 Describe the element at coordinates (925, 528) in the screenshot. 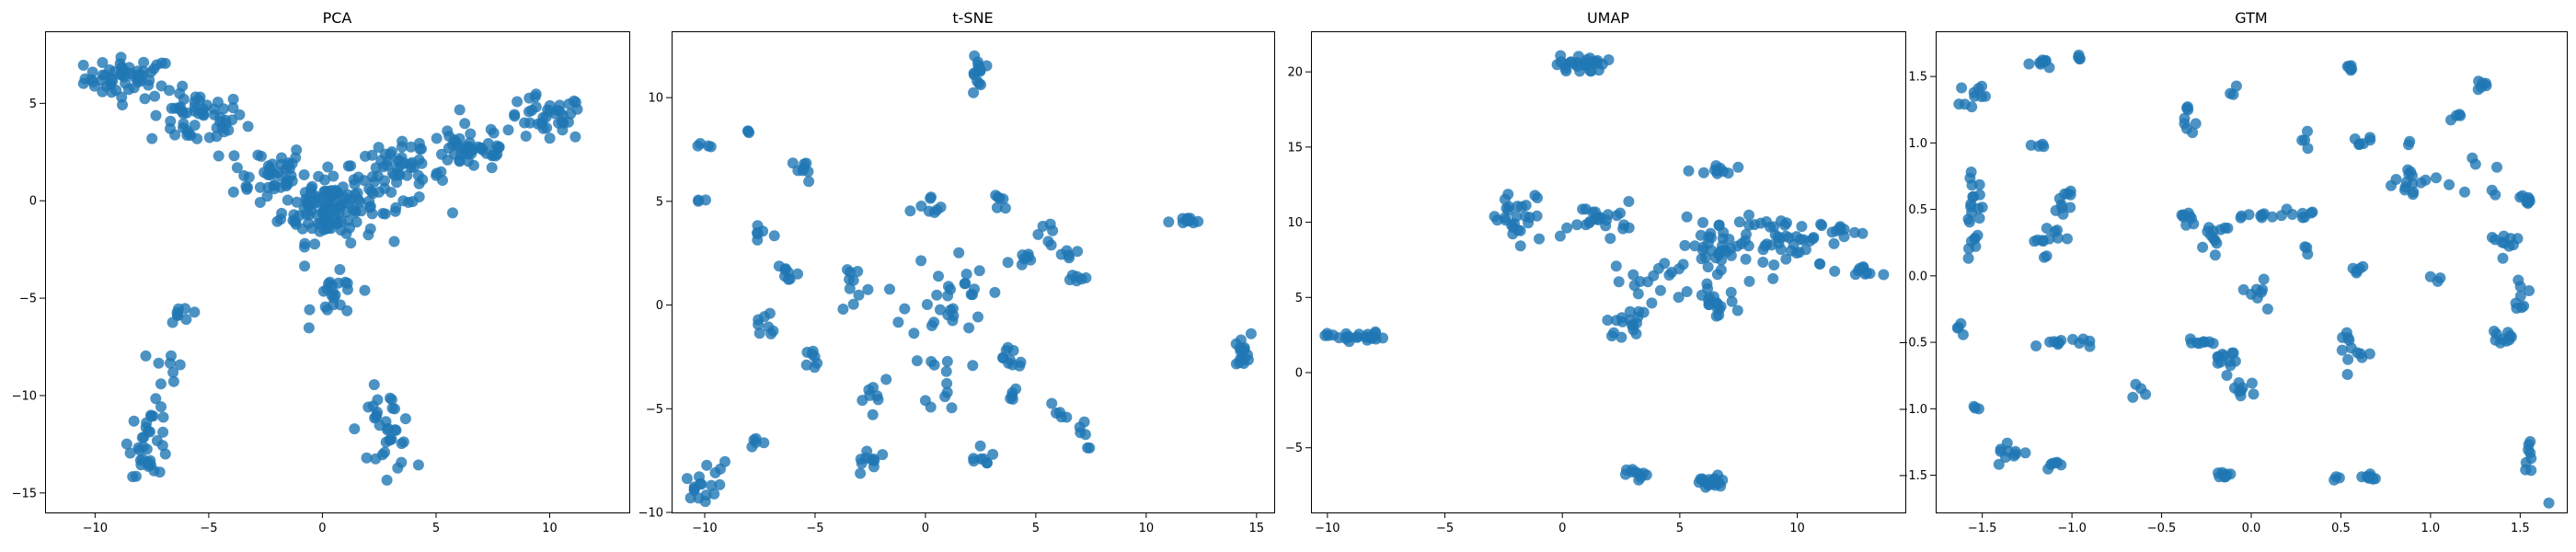

I see `x-tick-label: 0` at that location.